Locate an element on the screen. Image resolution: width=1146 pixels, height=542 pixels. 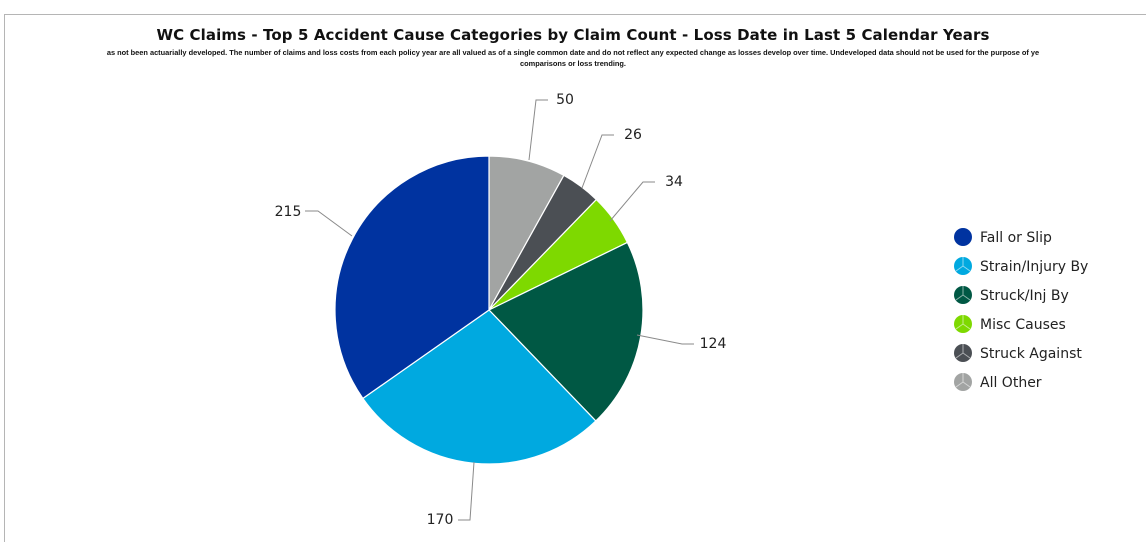
legend-swatch is located at coordinates (963, 237).